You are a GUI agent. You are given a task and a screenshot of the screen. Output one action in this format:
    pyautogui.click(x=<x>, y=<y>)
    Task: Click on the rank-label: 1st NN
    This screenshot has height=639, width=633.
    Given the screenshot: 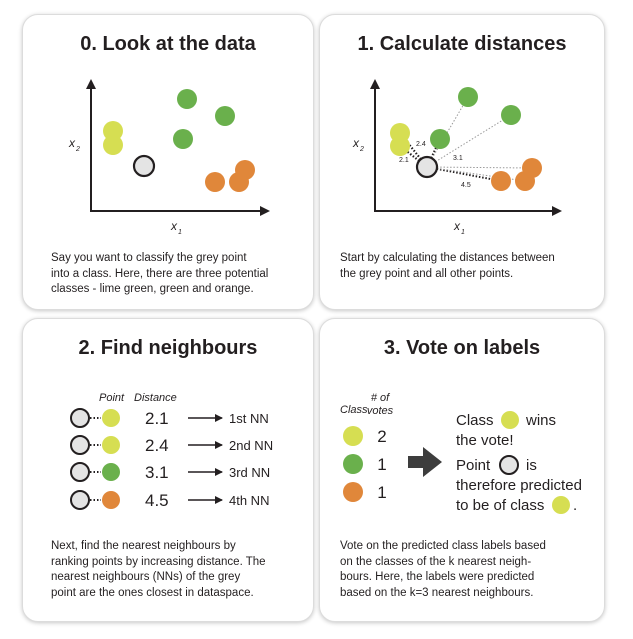 What is the action you would take?
    pyautogui.click(x=249, y=418)
    